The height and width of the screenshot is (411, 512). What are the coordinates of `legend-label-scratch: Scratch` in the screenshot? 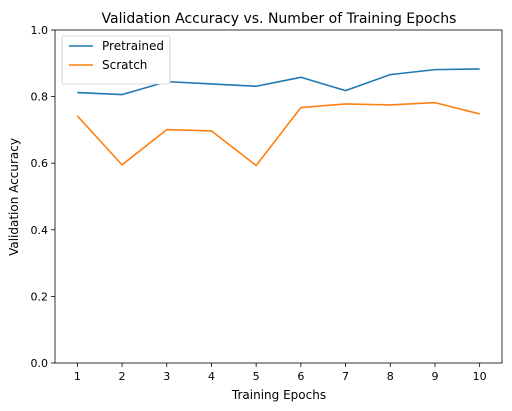 It's located at (124, 65).